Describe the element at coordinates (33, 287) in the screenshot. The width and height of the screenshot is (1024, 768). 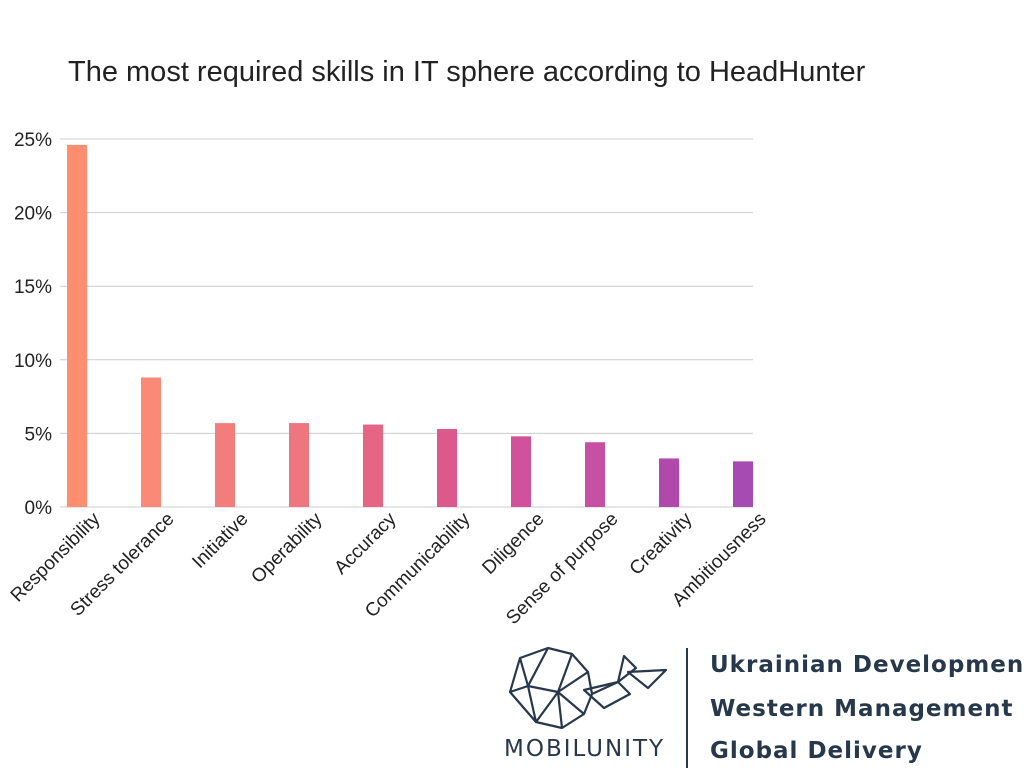
I see `y-tick-label: 15%` at that location.